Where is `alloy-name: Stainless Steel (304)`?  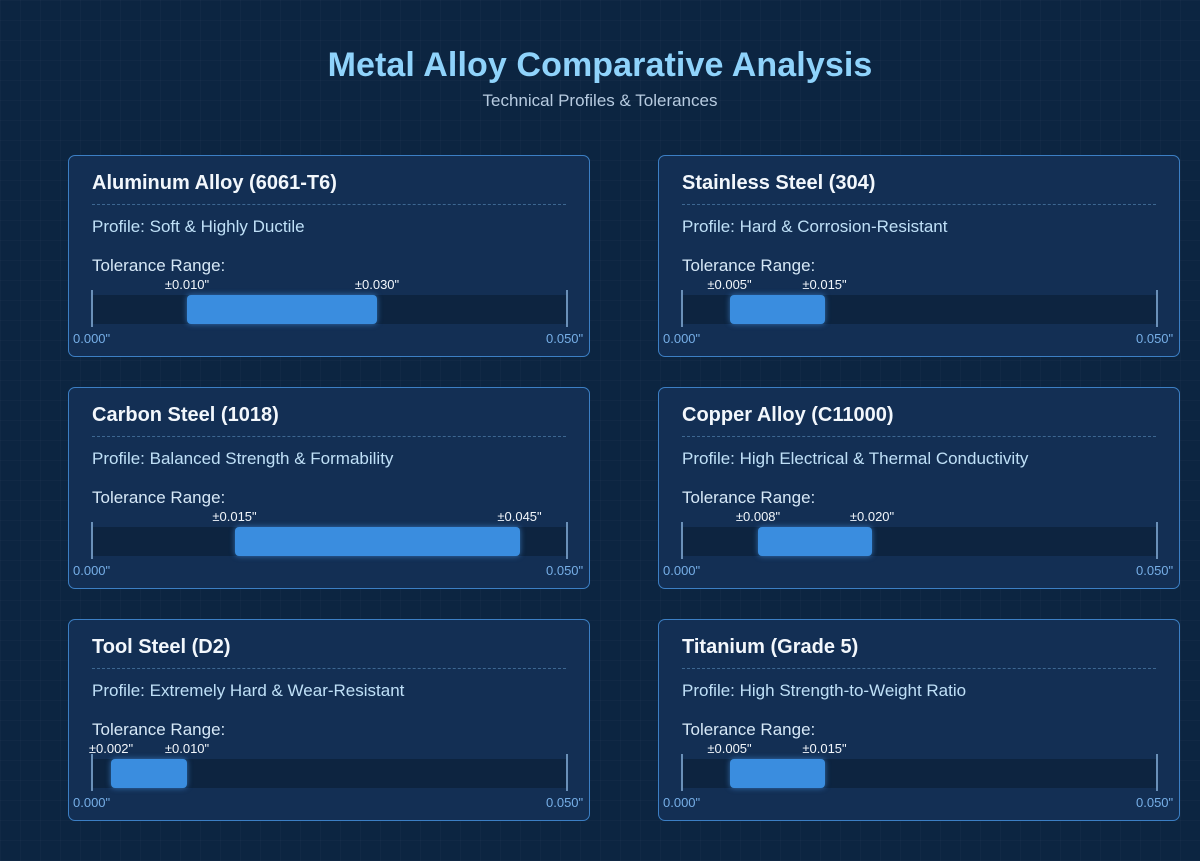
alloy-name: Stainless Steel (304) is located at coordinates (779, 183).